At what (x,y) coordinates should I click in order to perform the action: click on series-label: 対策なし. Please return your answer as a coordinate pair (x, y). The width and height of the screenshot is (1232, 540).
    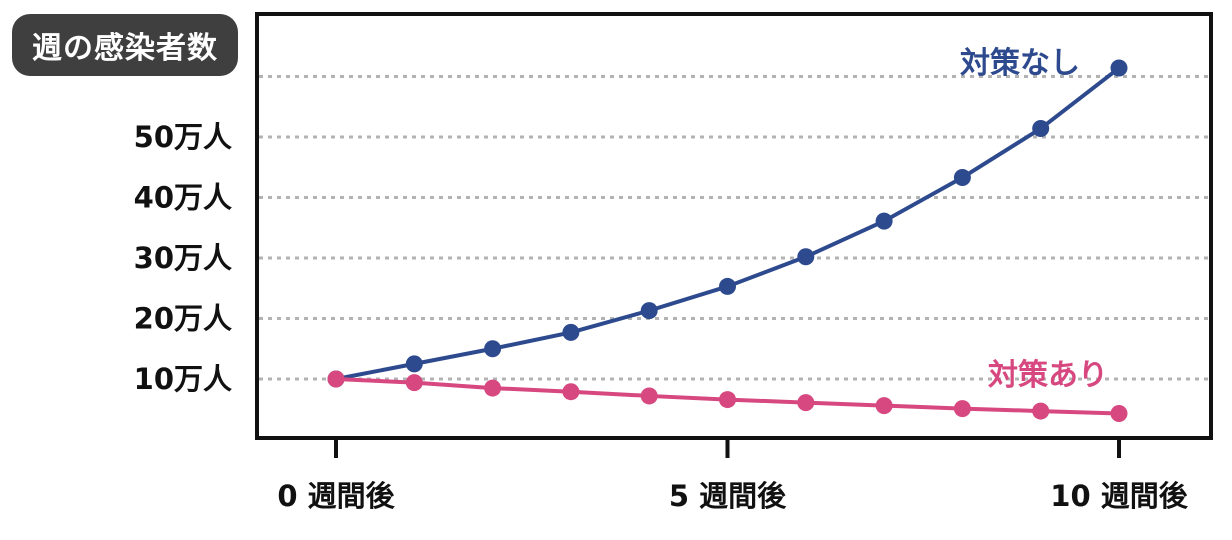
    Looking at the image, I should click on (1020, 63).